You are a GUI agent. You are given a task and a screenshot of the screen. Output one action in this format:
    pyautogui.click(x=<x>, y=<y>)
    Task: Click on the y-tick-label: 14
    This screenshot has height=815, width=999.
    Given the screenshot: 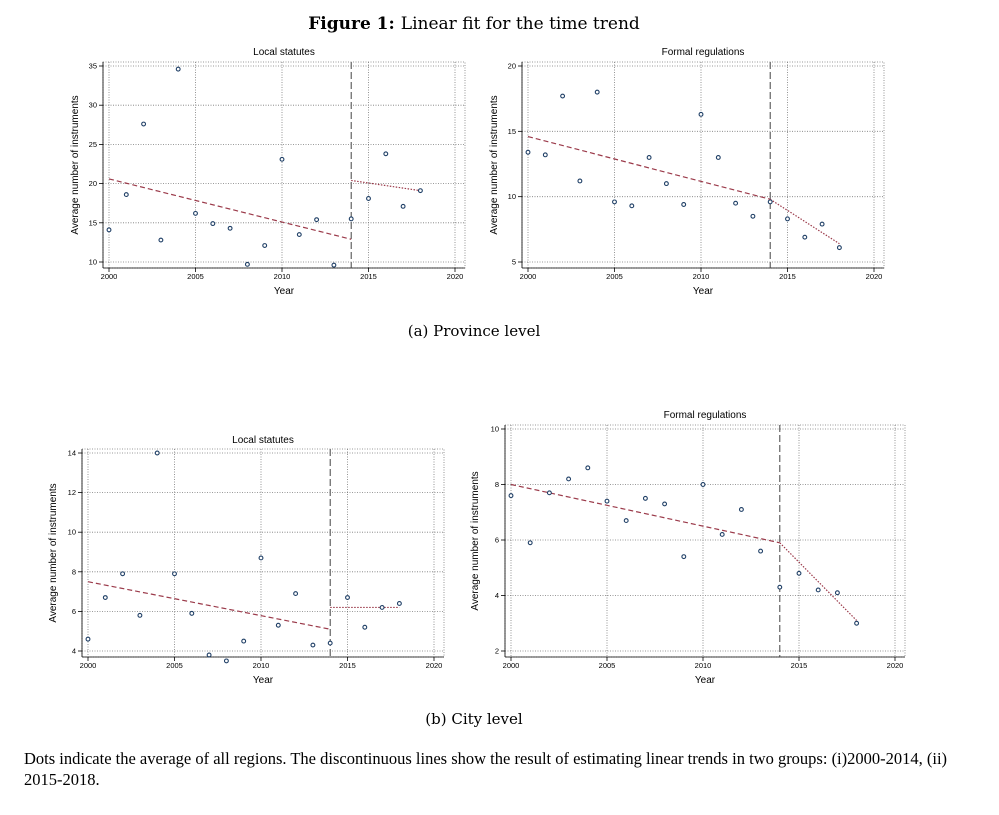 What is the action you would take?
    pyautogui.click(x=72, y=453)
    